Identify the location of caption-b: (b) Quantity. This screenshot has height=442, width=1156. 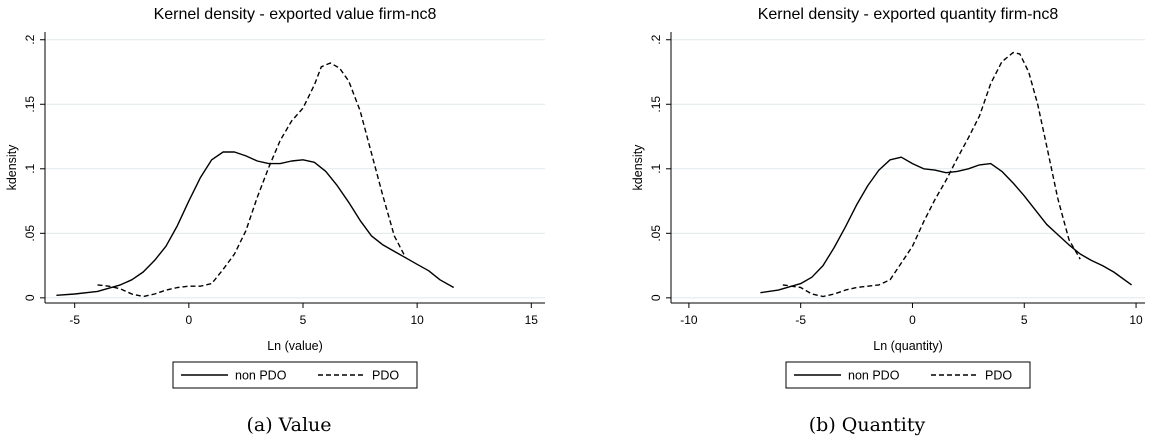
(867, 425).